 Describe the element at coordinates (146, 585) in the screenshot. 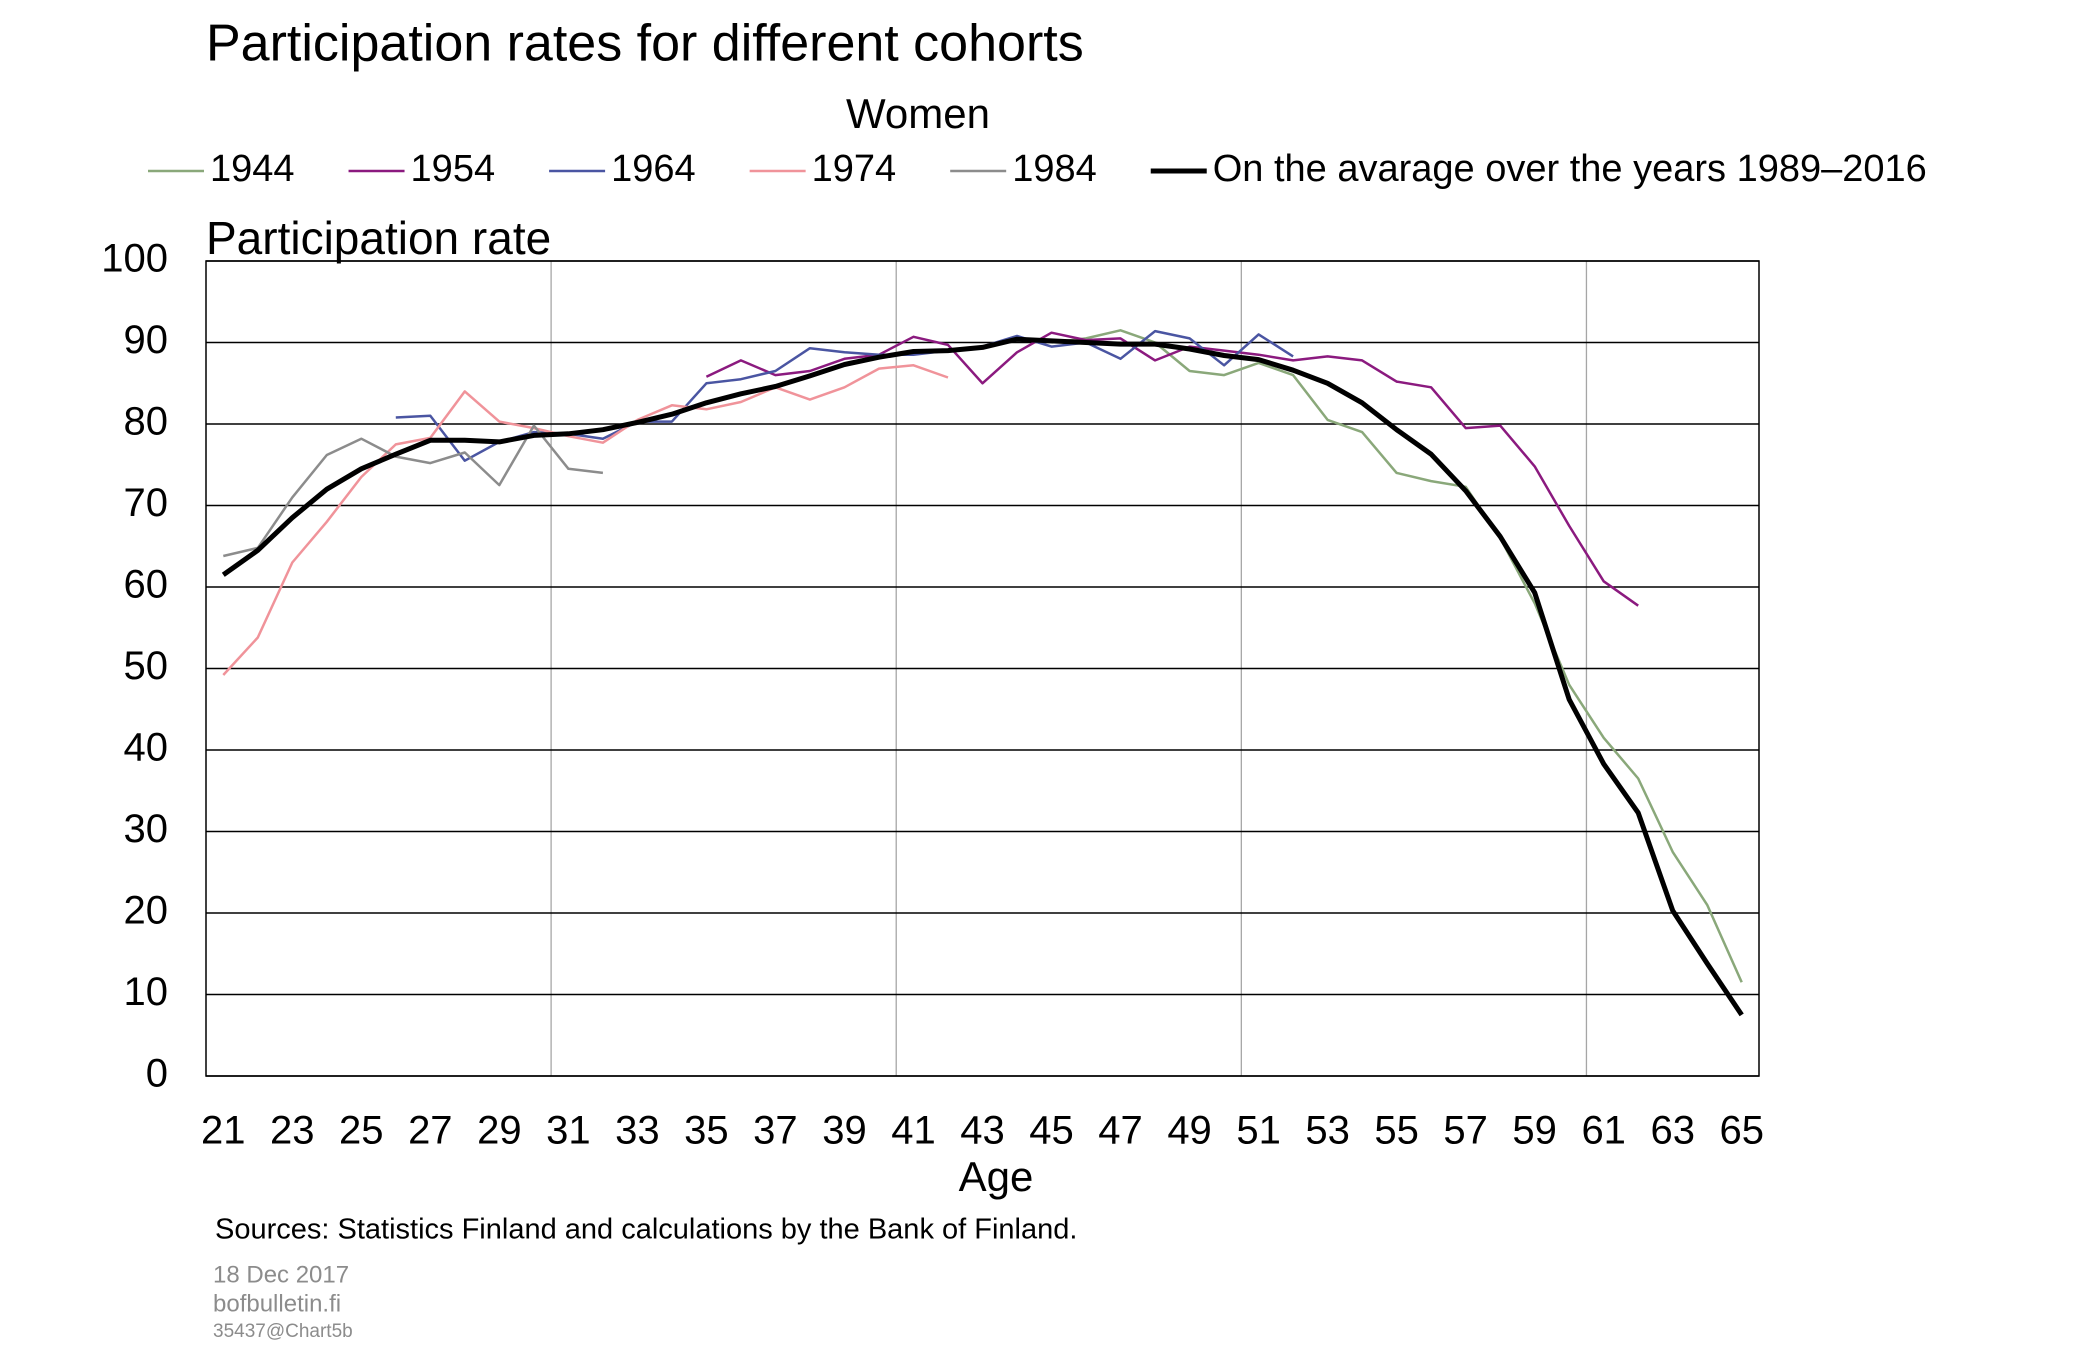

I see `y-tick-label: 60` at that location.